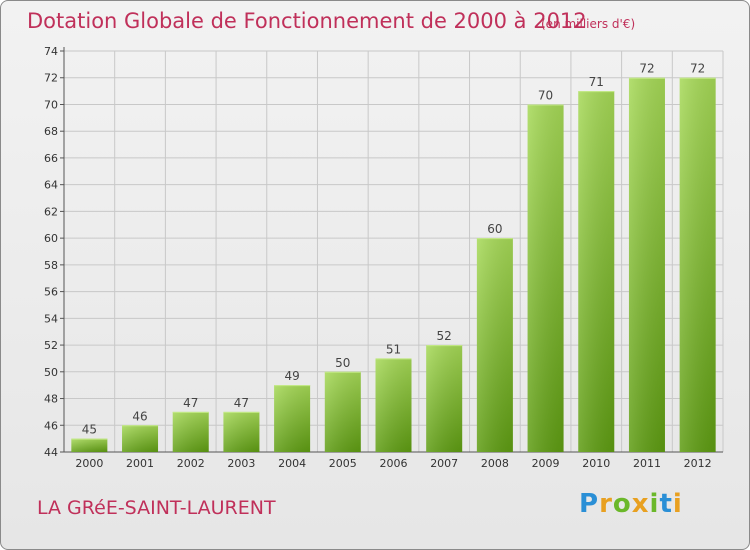 The image size is (750, 550). Describe the element at coordinates (51, 399) in the screenshot. I see `y-tick-label: 48` at that location.